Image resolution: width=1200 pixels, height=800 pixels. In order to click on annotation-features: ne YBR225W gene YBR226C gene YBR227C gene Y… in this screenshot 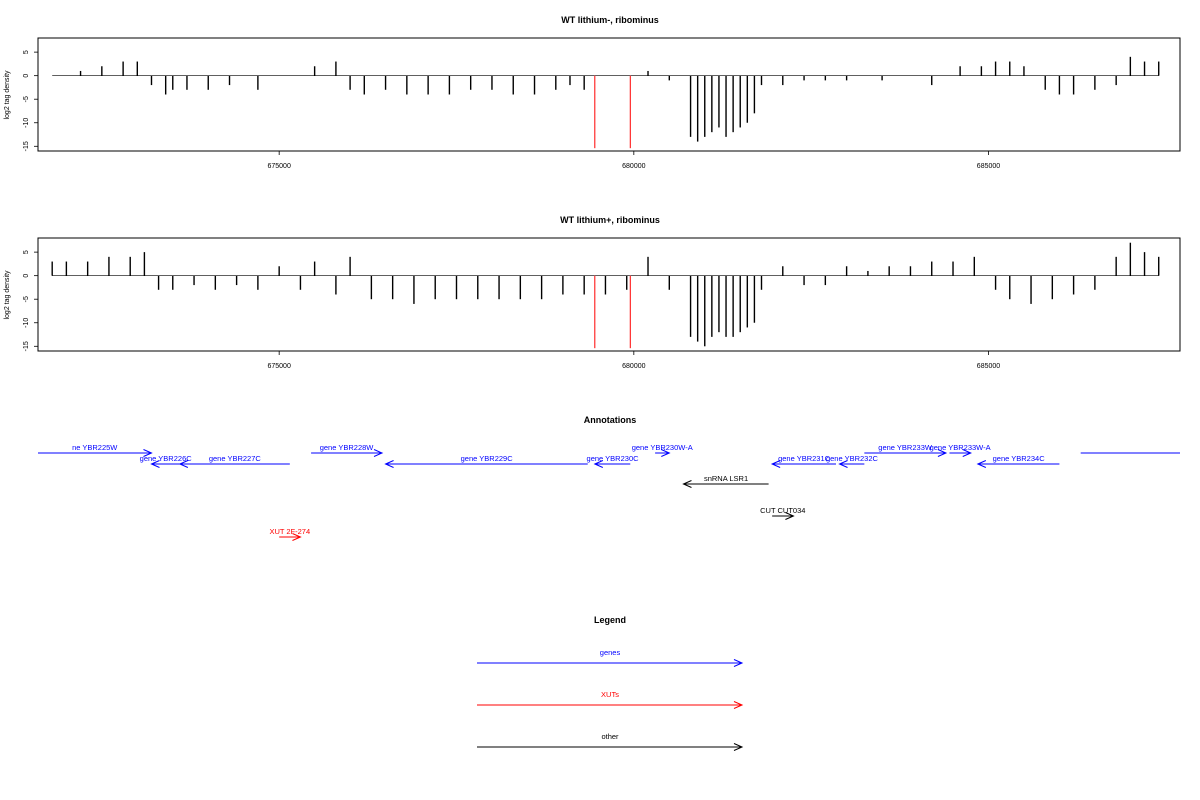, I will do `click(609, 492)`.